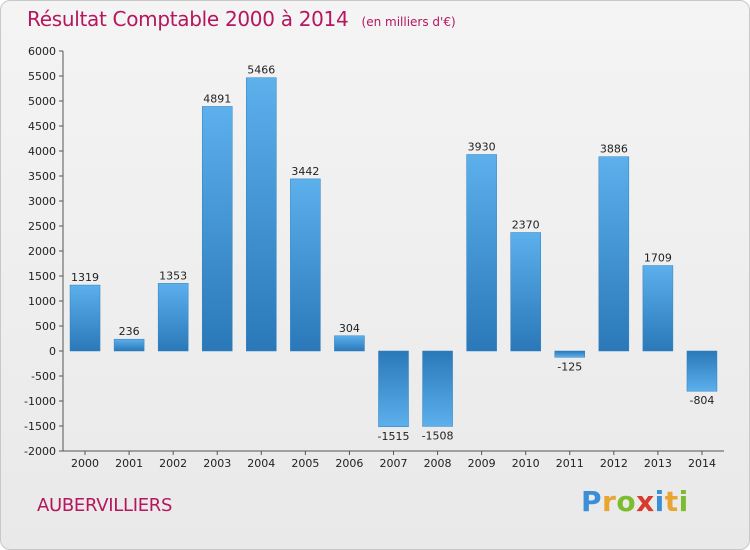 This screenshot has height=550, width=750. What do you see at coordinates (614, 149) in the screenshot?
I see `value-label: 3886` at bounding box center [614, 149].